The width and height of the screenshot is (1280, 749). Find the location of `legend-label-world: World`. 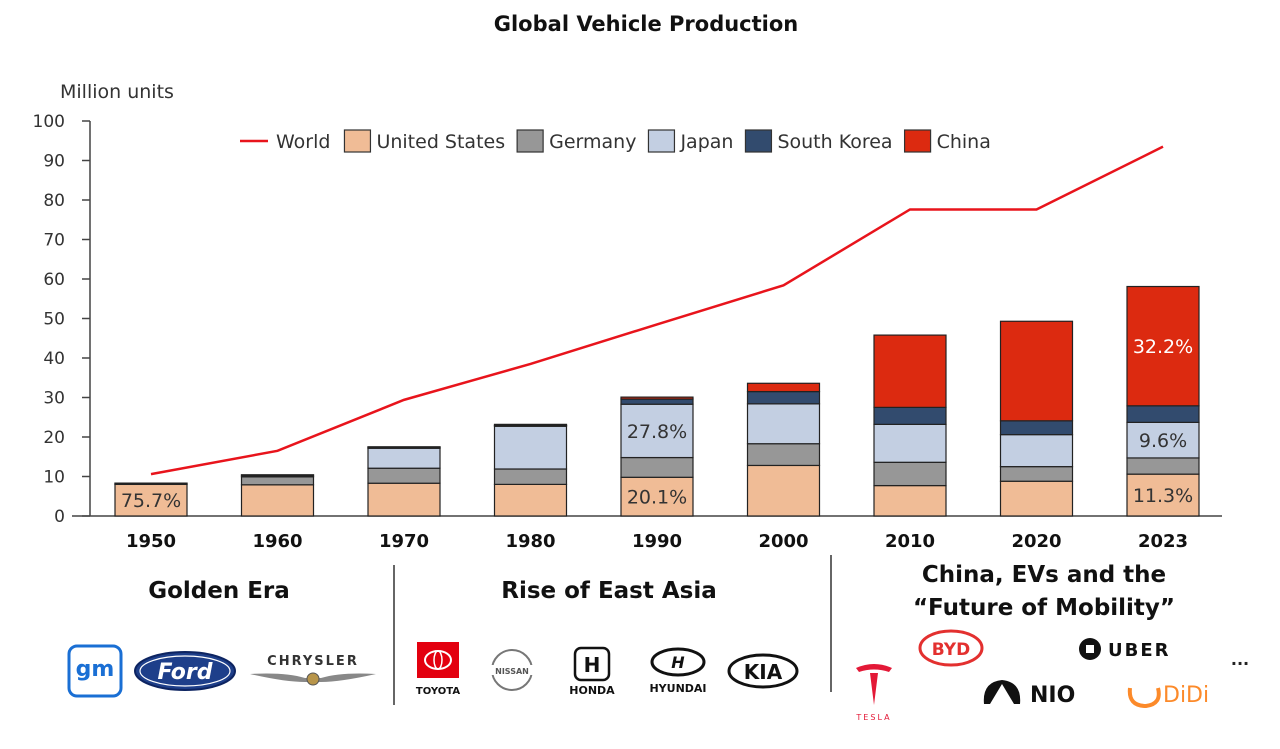

legend-label-world: World is located at coordinates (303, 142).